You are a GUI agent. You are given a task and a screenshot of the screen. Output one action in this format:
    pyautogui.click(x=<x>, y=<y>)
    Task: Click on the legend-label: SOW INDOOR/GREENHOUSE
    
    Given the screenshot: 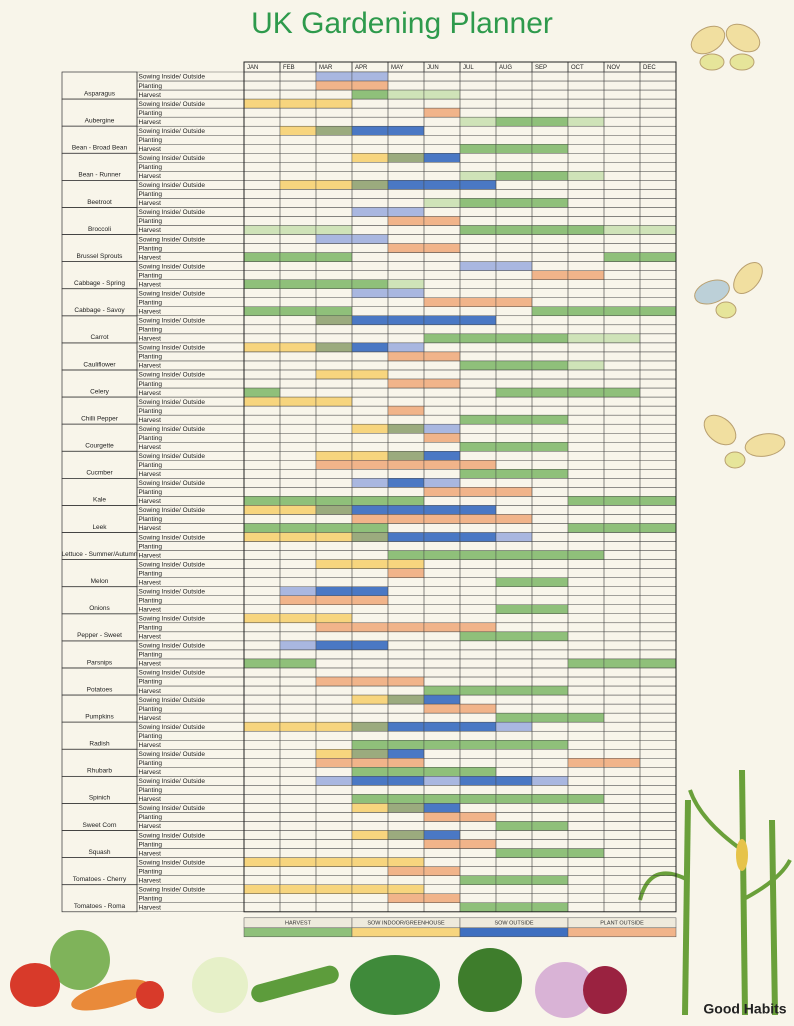 What is the action you would take?
    pyautogui.click(x=406, y=924)
    